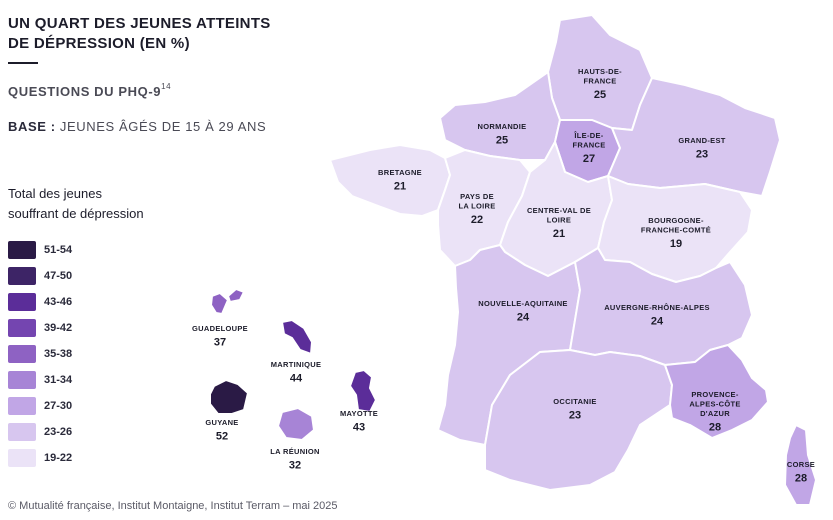 This screenshot has height=520, width=833. What do you see at coordinates (58, 276) in the screenshot?
I see `legend-label: 47-50` at bounding box center [58, 276].